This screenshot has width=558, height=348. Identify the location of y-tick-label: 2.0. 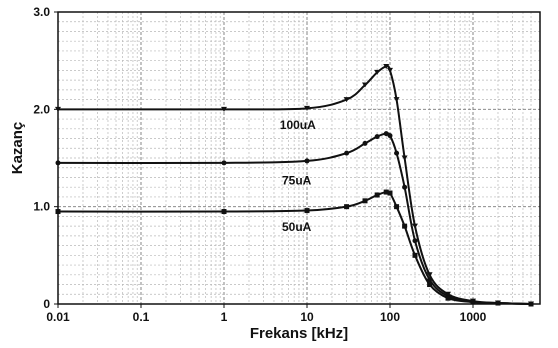
(41, 109).